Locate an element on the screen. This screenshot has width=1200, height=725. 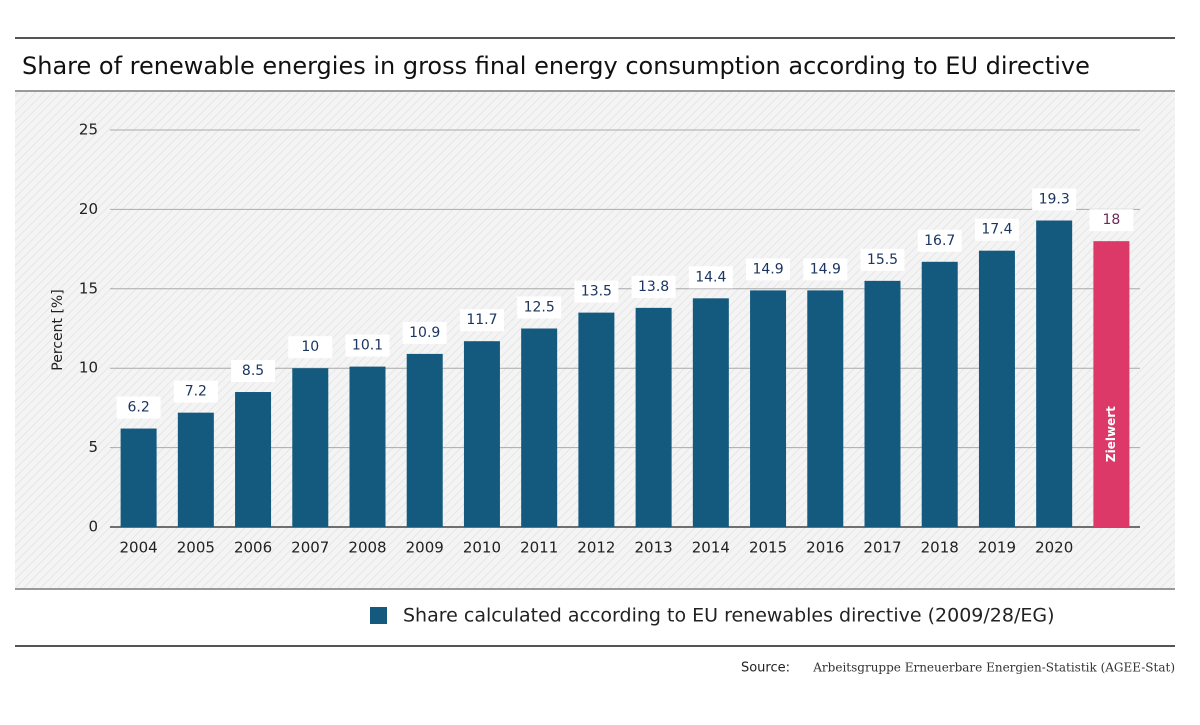
value-label: 14.4 is located at coordinates (710, 277).